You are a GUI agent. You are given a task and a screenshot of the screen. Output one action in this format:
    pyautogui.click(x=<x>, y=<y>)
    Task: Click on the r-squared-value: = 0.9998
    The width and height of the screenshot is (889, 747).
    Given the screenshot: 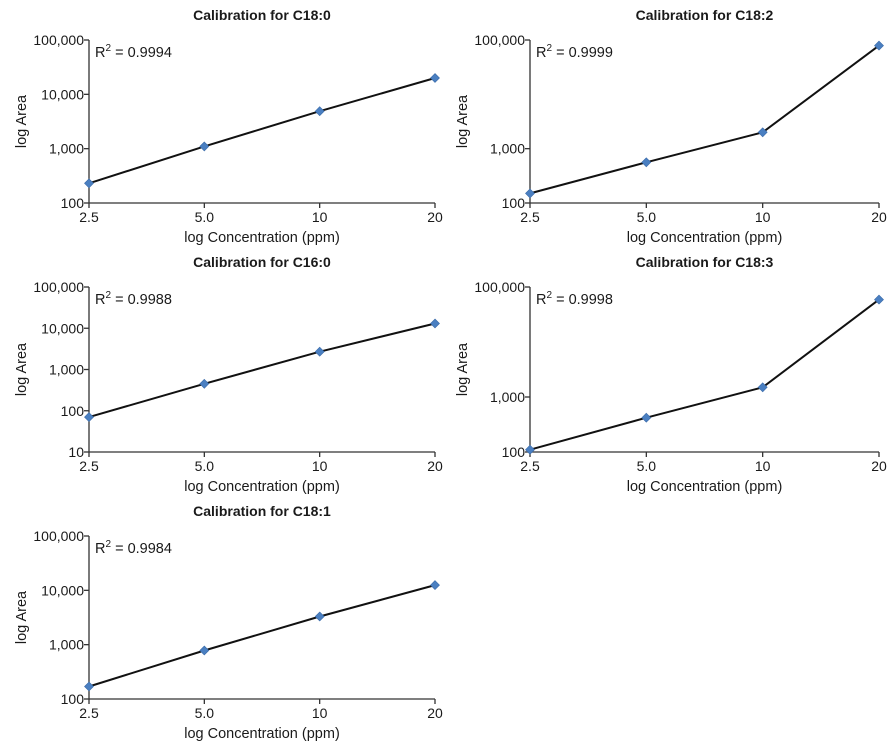 What is the action you would take?
    pyautogui.click(x=582, y=300)
    